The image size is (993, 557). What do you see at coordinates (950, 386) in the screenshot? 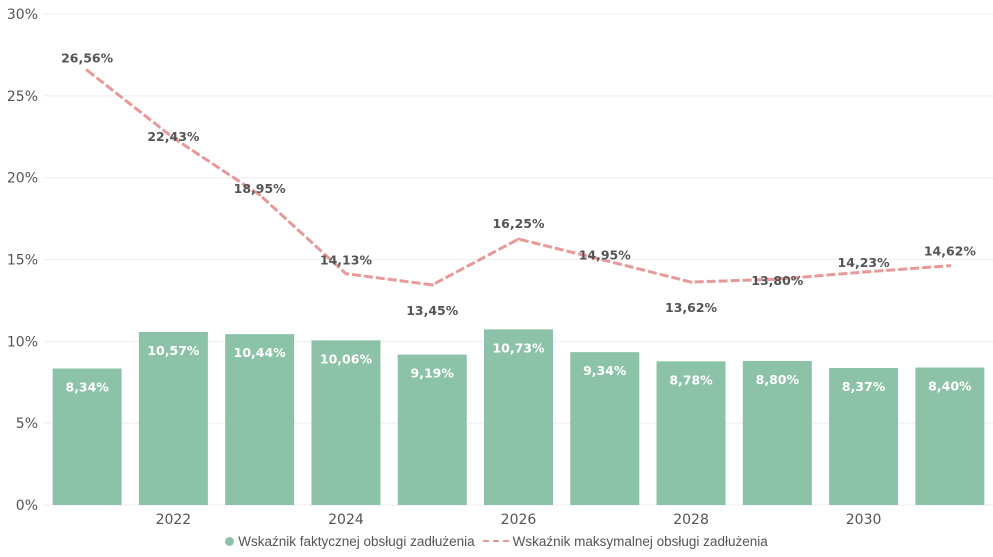
I see `bar-data-label: 8,40%` at bounding box center [950, 386].